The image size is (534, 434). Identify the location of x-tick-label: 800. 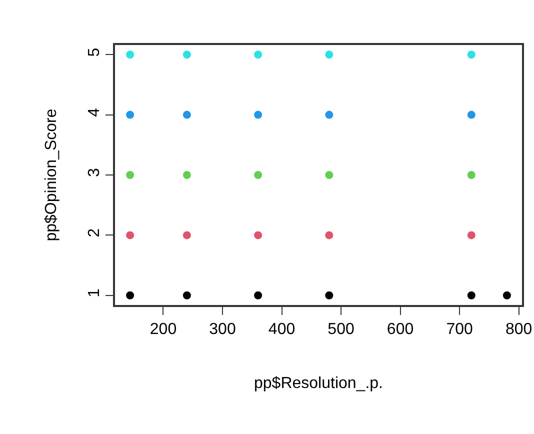
(518, 329).